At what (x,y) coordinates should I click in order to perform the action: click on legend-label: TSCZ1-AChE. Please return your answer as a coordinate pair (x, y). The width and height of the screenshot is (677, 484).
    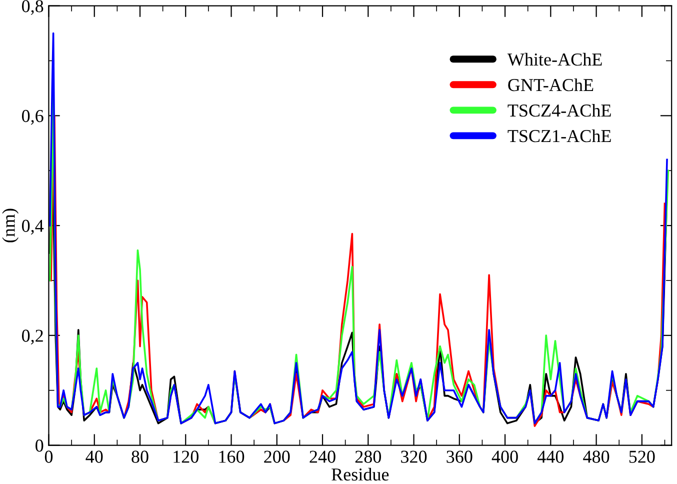
    Looking at the image, I should click on (559, 135).